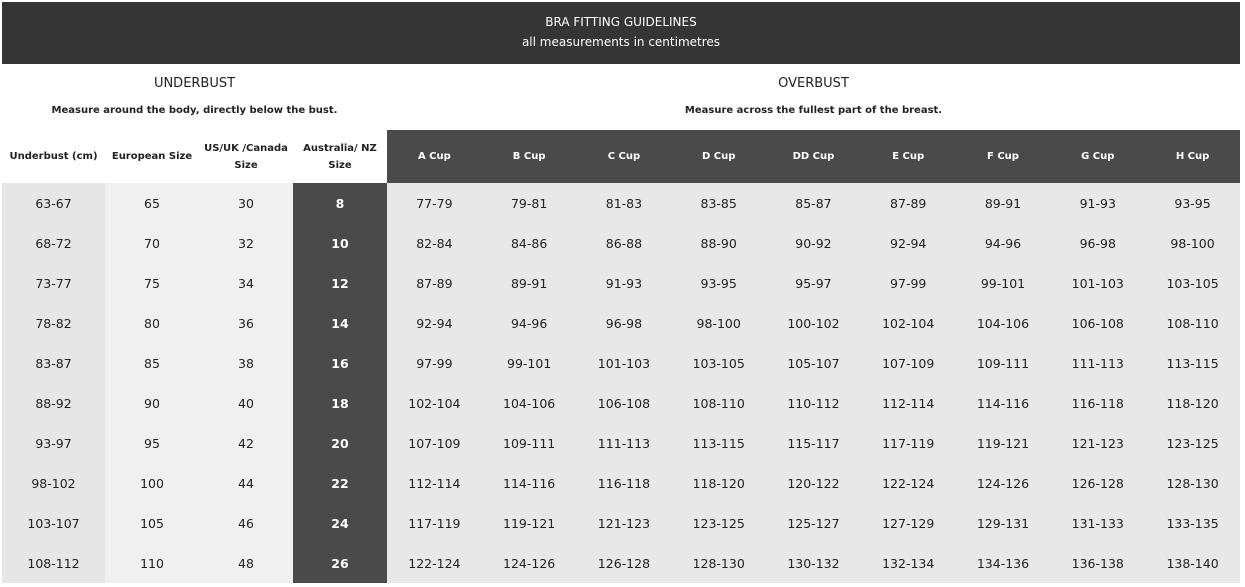 This screenshot has height=587, width=1245. Describe the element at coordinates (1192, 523) in the screenshot. I see `table-cell: 133-135` at that location.